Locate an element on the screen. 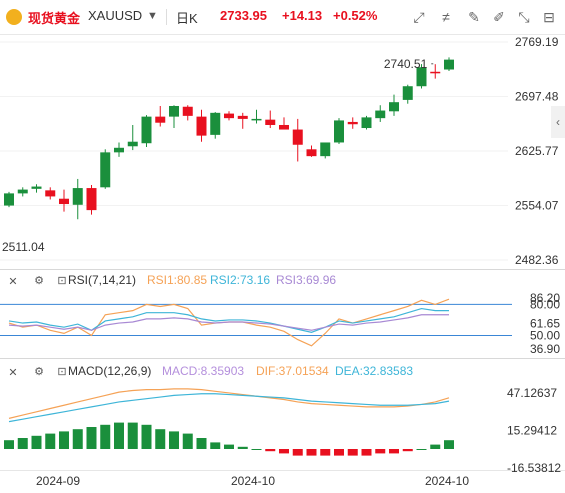  rsi-axis-tick: 86.20 is located at coordinates (545, 298).